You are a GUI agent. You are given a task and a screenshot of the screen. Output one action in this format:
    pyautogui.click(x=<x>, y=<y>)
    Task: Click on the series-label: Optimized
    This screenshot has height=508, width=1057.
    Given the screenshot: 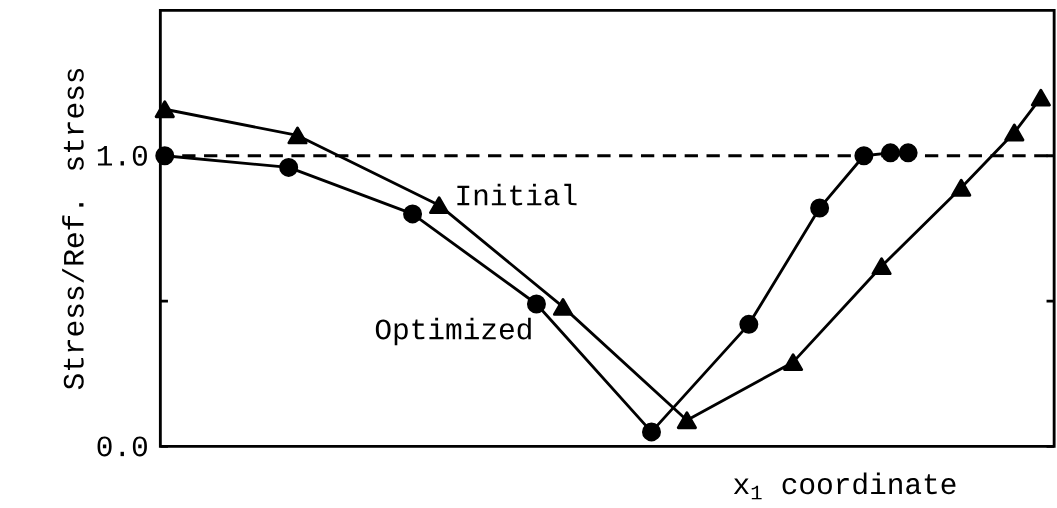 What is the action you would take?
    pyautogui.click(x=453, y=331)
    